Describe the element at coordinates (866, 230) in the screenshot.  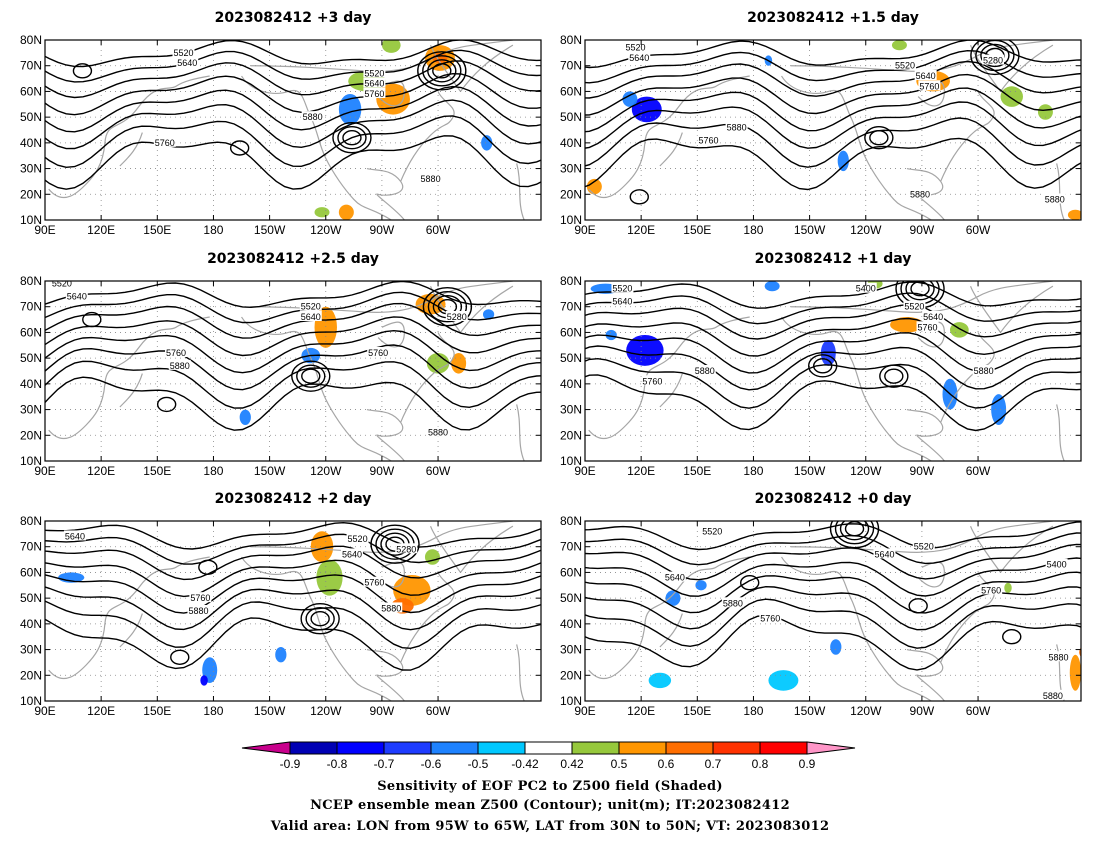
I see `lon-tick-label: 120W` at that location.